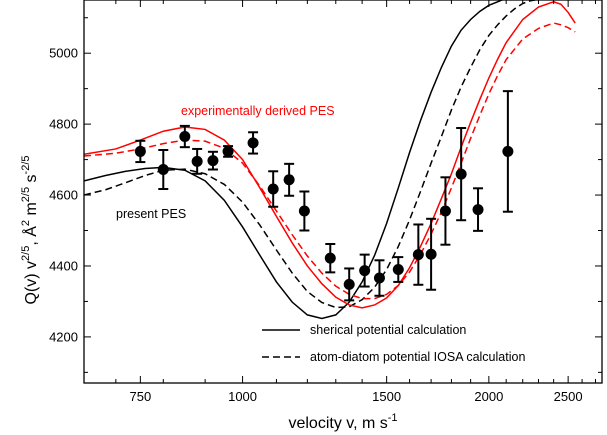  What do you see at coordinates (417, 357) in the screenshot?
I see `legend-label-dashed: atom-diatom potential IOSA calculation` at bounding box center [417, 357].